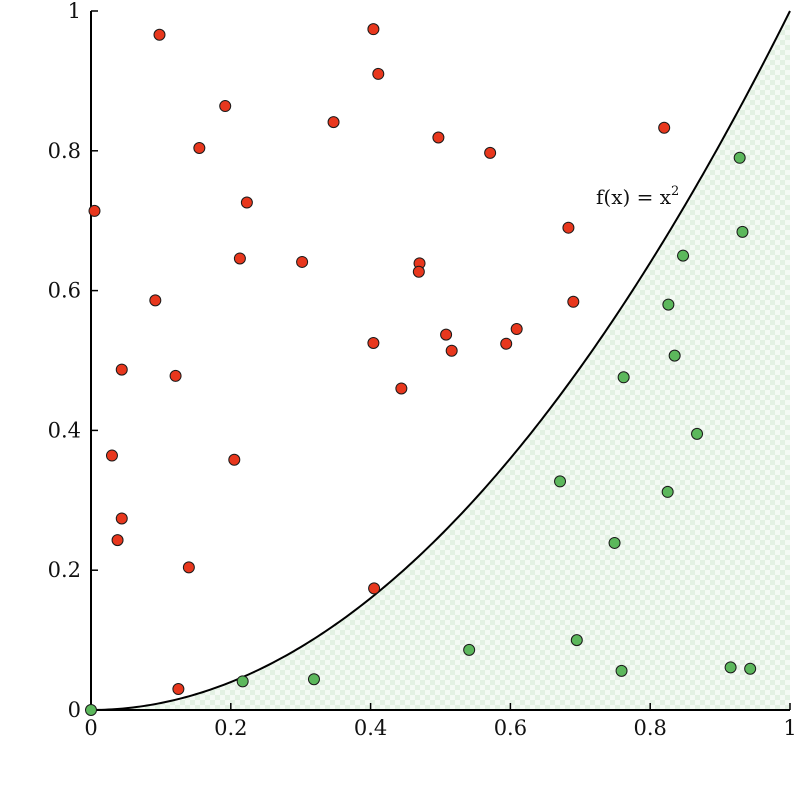 The image size is (800, 805). What do you see at coordinates (649, 728) in the screenshot?
I see `x-tick-label: 0.8` at bounding box center [649, 728].